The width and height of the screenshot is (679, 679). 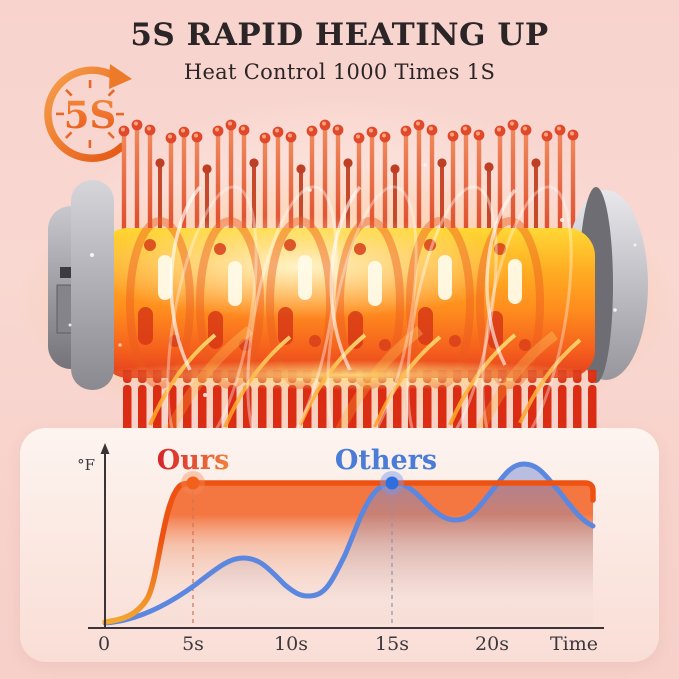 I want to click on clock-tick-marks, so click(x=90, y=114).